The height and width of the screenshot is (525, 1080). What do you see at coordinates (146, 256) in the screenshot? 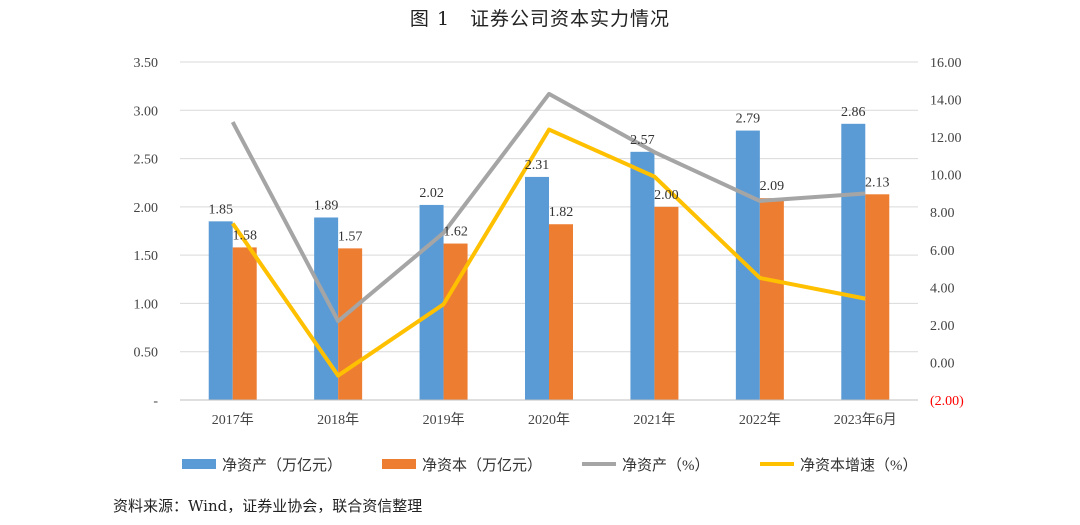
I see `left-axis-tick-label: 1.50` at bounding box center [146, 256].